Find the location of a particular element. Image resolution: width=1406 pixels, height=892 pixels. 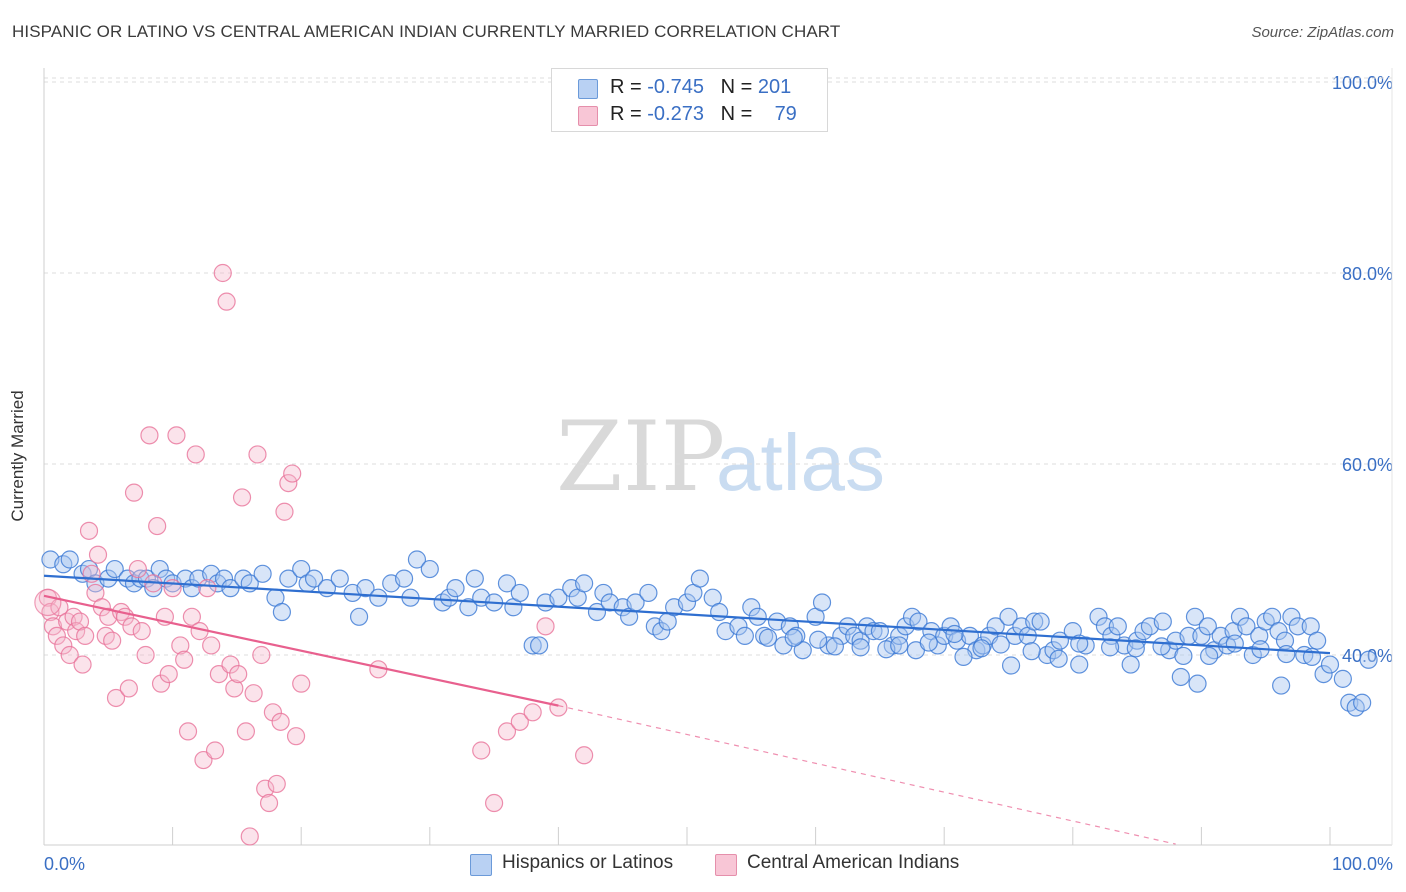

legend-r-value-2: -0.273 is located at coordinates (675, 114).